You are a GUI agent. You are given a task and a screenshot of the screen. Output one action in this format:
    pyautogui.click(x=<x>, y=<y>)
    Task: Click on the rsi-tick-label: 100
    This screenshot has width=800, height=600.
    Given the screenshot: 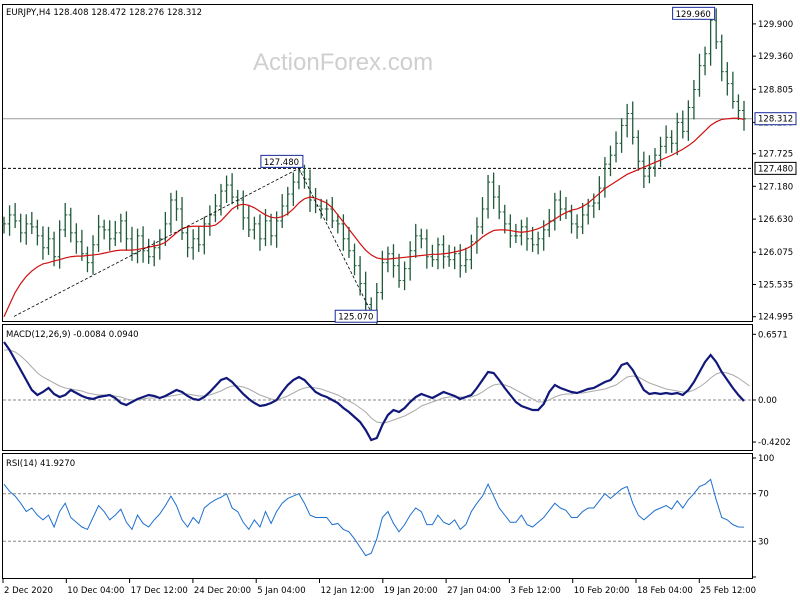 What is the action you would take?
    pyautogui.click(x=766, y=459)
    